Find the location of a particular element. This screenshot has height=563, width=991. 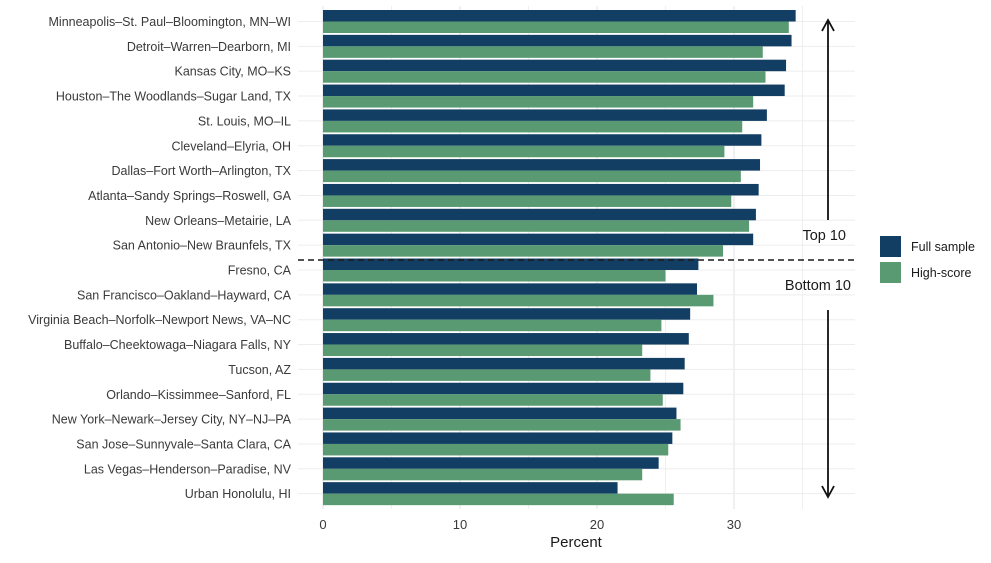

top-arrow-head is located at coordinates (828, 25).